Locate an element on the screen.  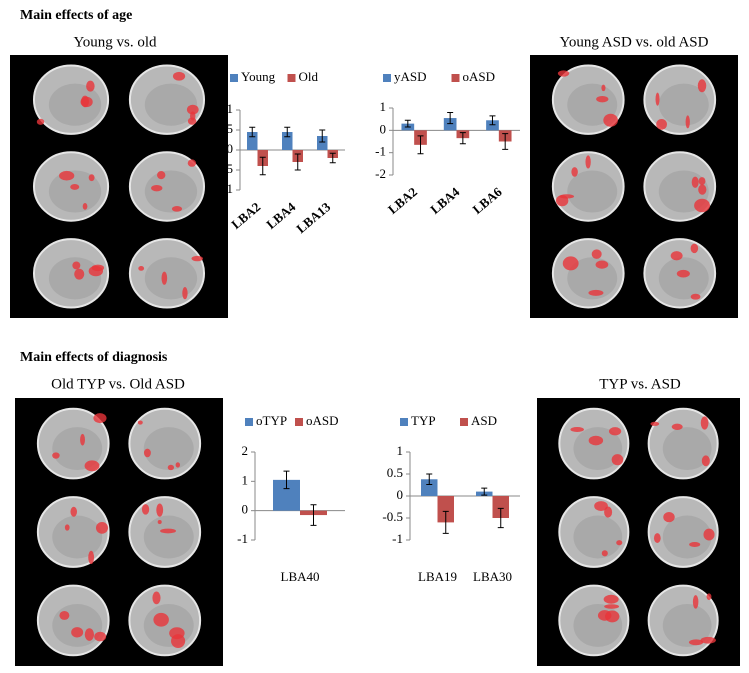
y-tick-label: -0.5 is located at coordinates (392, 516).